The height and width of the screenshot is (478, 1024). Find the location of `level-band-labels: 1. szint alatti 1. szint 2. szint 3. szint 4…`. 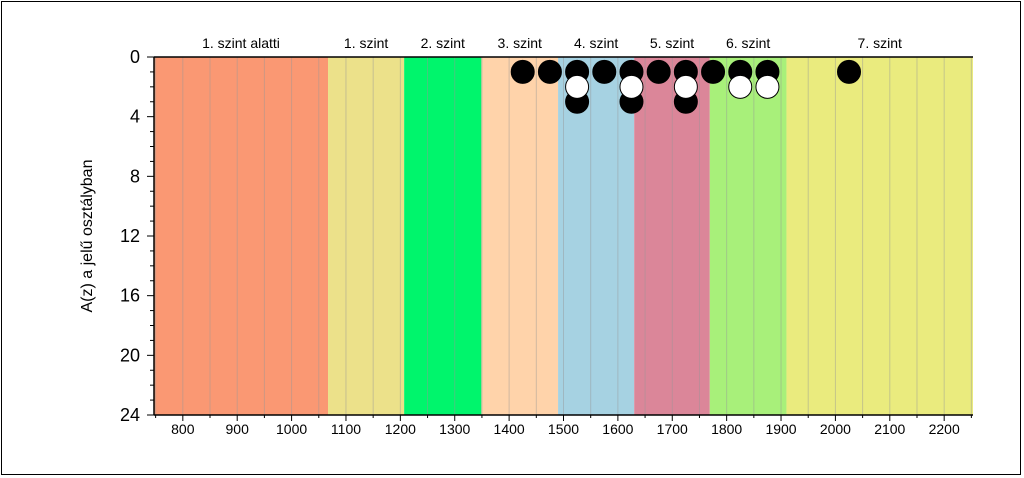

level-band-labels: 1. szint alatti 1. szint 2. szint 3. szint 4… is located at coordinates (552, 43).